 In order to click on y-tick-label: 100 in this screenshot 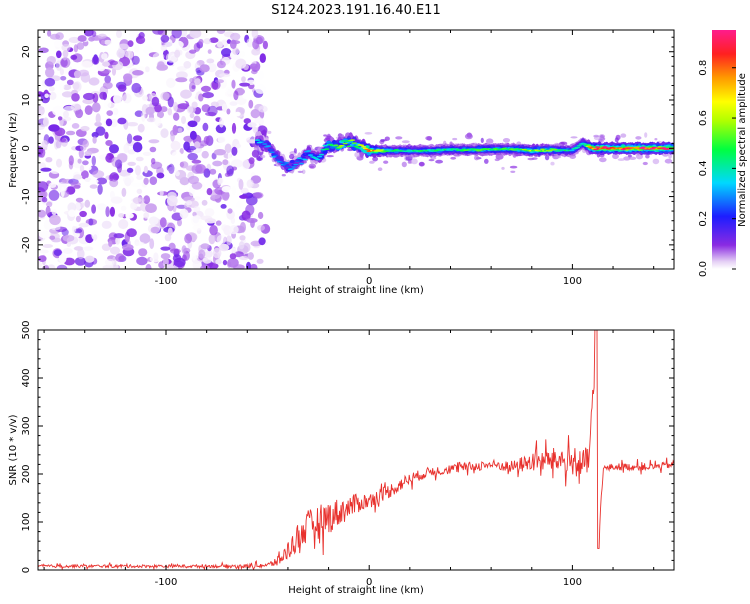, I will do `click(26, 521)`.